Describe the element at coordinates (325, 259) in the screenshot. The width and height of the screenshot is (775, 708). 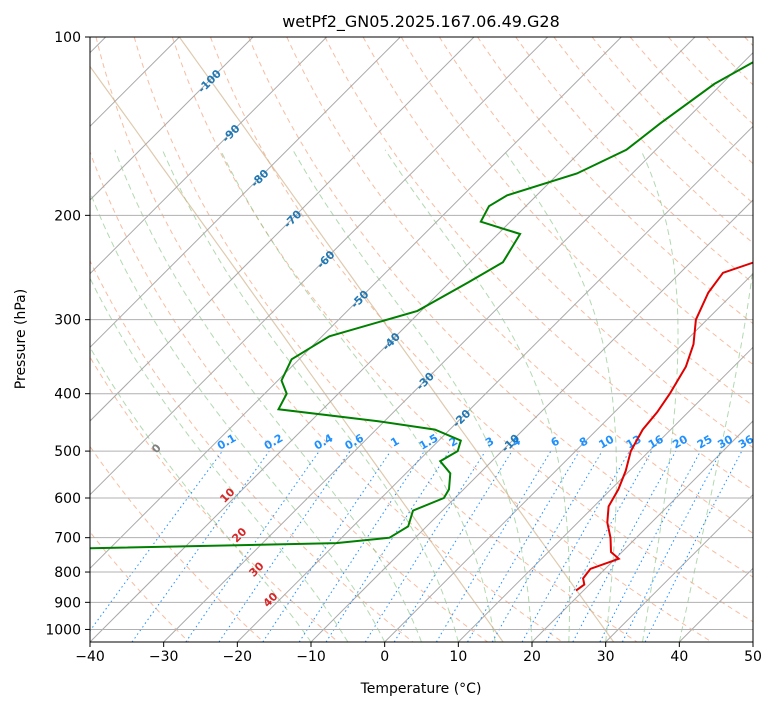
I see `isotherm-label: -60` at that location.